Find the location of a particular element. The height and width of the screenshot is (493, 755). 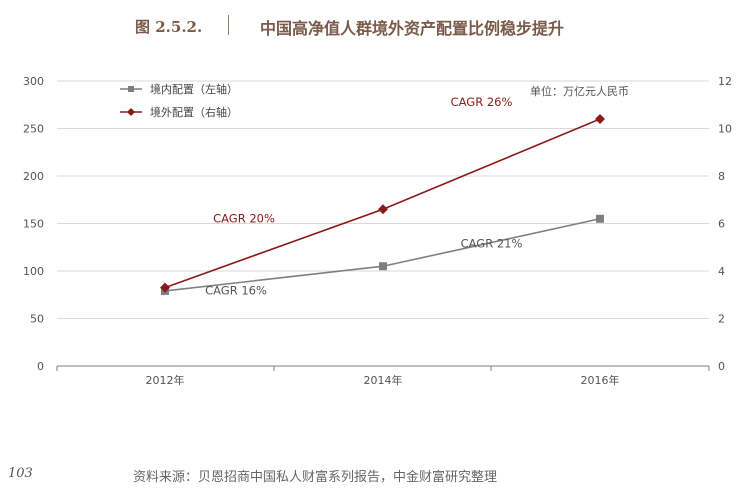

cagr-label: CAGR 20% is located at coordinates (244, 218).